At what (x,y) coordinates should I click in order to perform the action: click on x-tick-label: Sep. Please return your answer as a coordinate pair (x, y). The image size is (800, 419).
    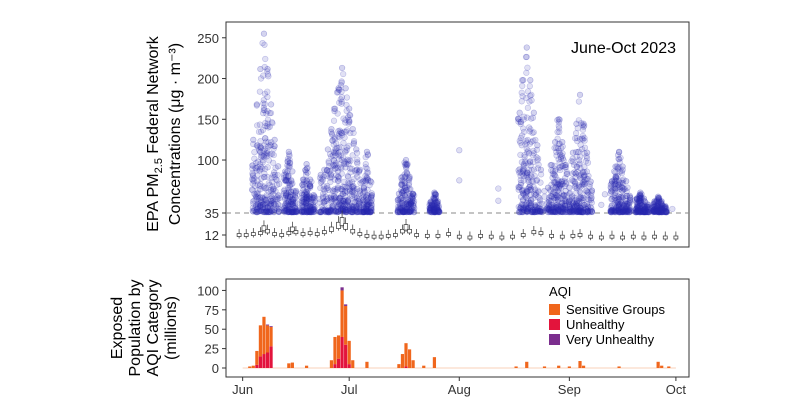
    Looking at the image, I should click on (569, 389).